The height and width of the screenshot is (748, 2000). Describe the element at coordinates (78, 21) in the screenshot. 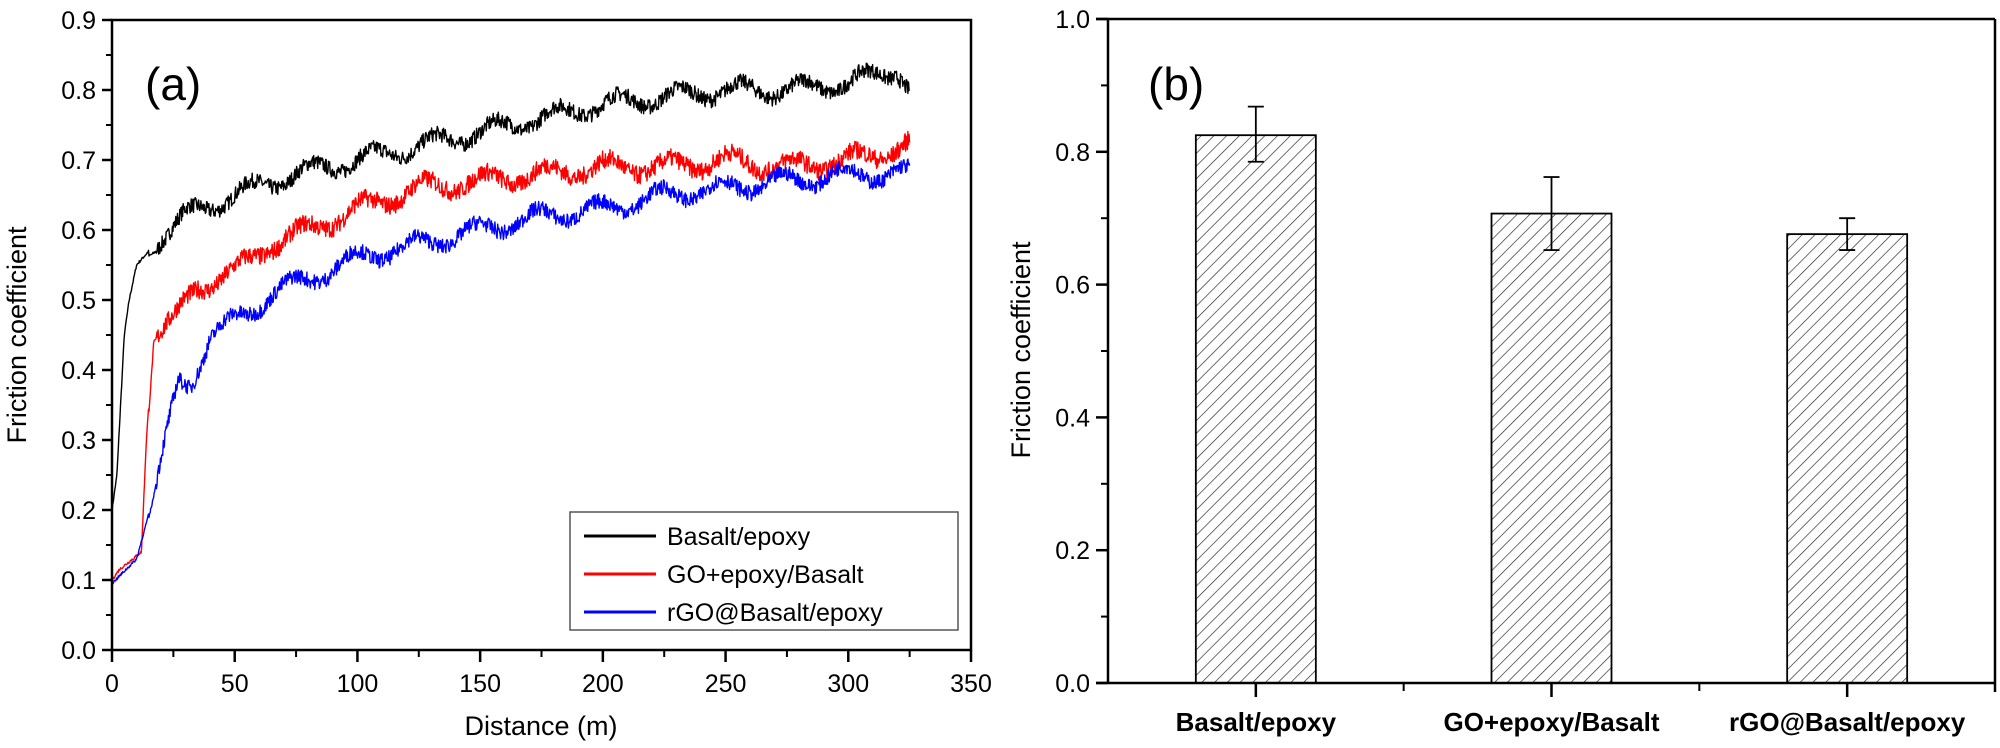

I see `y-tick-label: 0.9` at that location.